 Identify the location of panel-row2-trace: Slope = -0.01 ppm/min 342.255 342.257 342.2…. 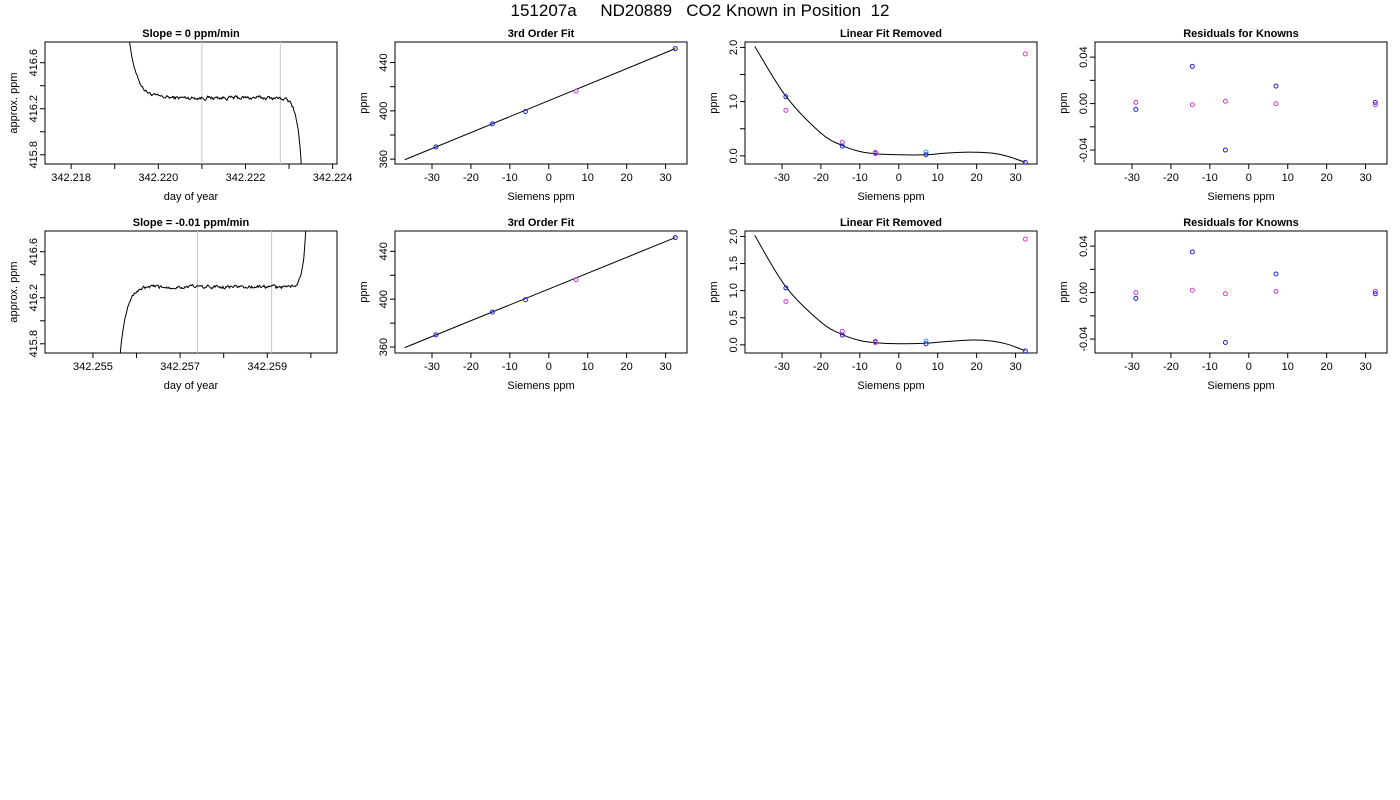
(173, 304).